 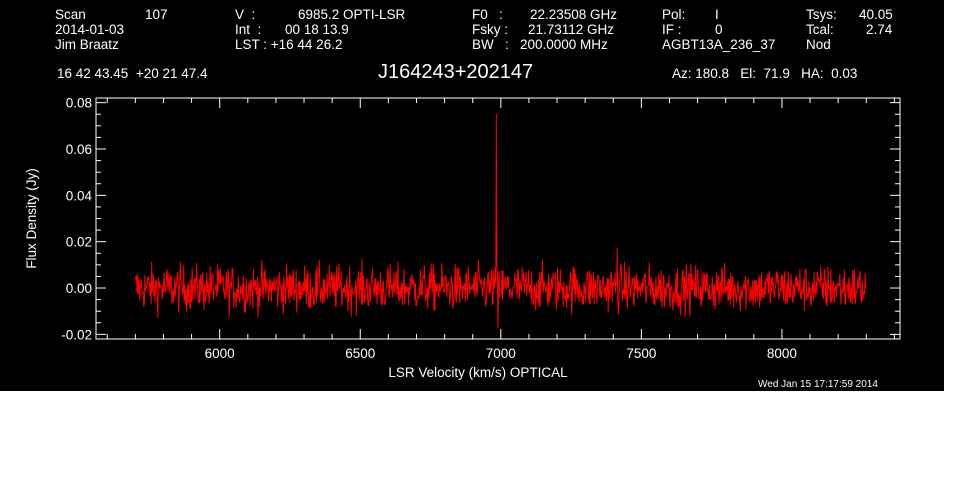 I want to click on if-label: IF :, so click(x=672, y=29).